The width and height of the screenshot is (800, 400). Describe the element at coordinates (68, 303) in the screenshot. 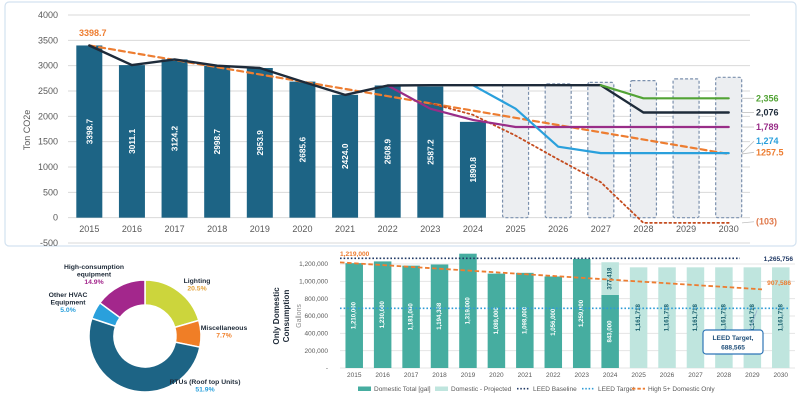

I see `donut-label-other-hvac-equipment: Equipment` at that location.